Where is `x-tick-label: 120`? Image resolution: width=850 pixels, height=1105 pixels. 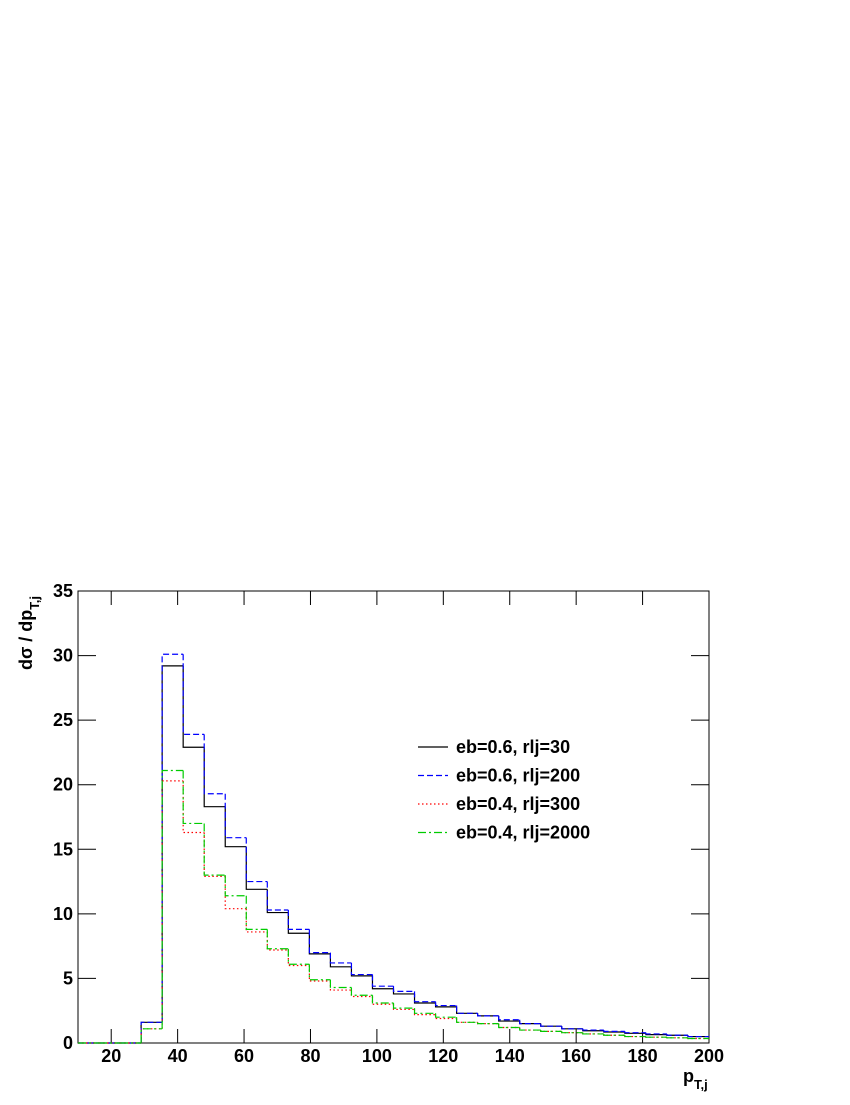
x-tick-label: 120 is located at coordinates (443, 1056).